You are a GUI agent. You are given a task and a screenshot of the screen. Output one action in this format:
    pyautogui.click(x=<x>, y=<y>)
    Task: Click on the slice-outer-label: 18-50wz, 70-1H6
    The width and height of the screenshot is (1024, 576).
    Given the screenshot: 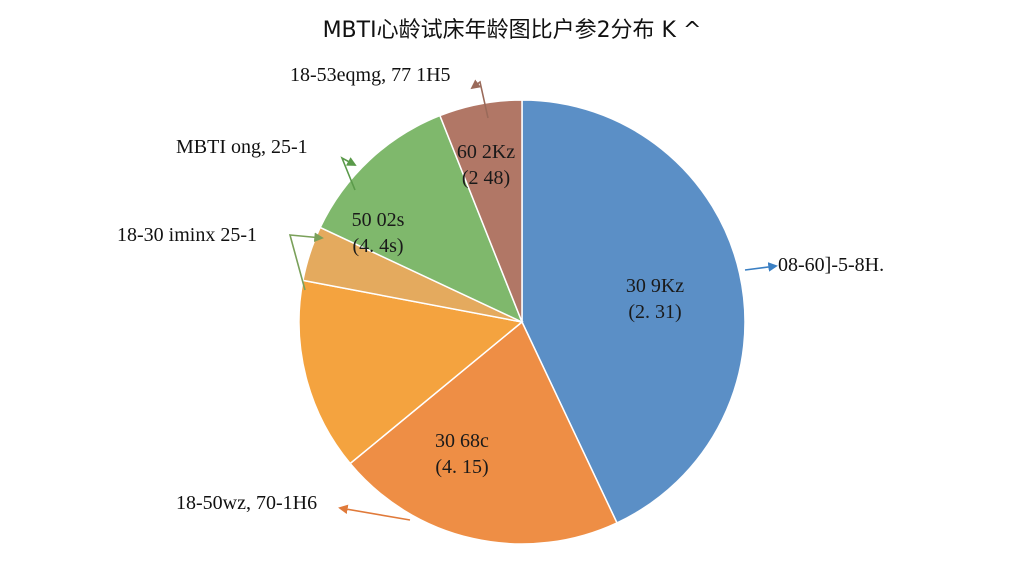 What is the action you would take?
    pyautogui.click(x=246, y=503)
    